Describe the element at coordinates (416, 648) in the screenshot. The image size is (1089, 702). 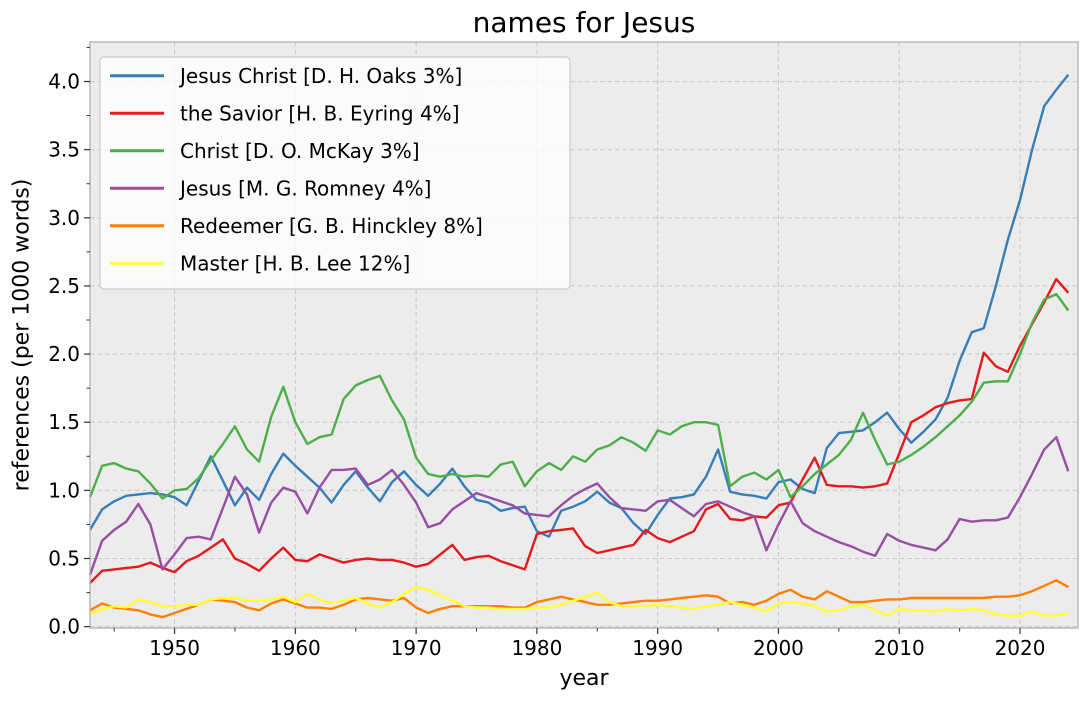
I see `x-tick-label: 1970` at that location.